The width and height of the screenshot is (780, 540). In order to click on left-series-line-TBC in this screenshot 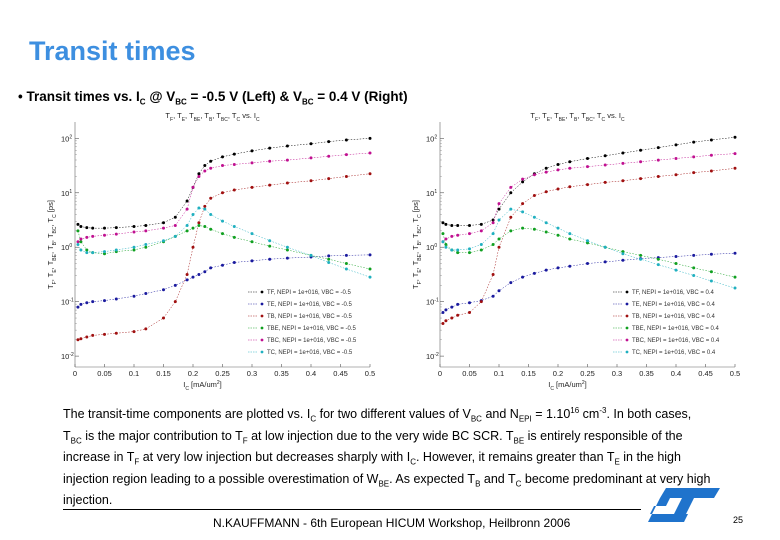, I will do `click(224, 197)`.